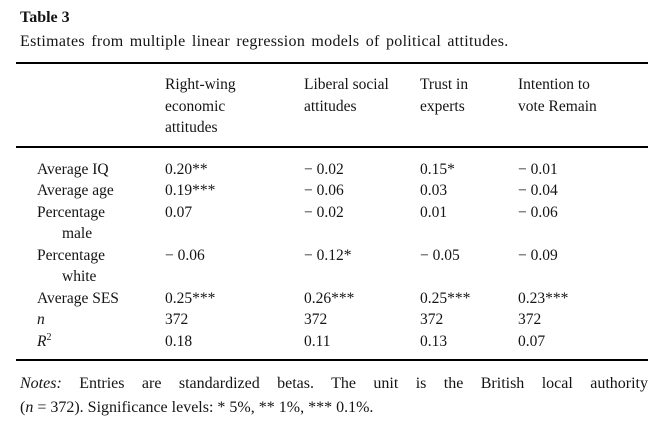  What do you see at coordinates (332, 320) in the screenshot?
I see `table-row: n 372 372 372 372` at bounding box center [332, 320].